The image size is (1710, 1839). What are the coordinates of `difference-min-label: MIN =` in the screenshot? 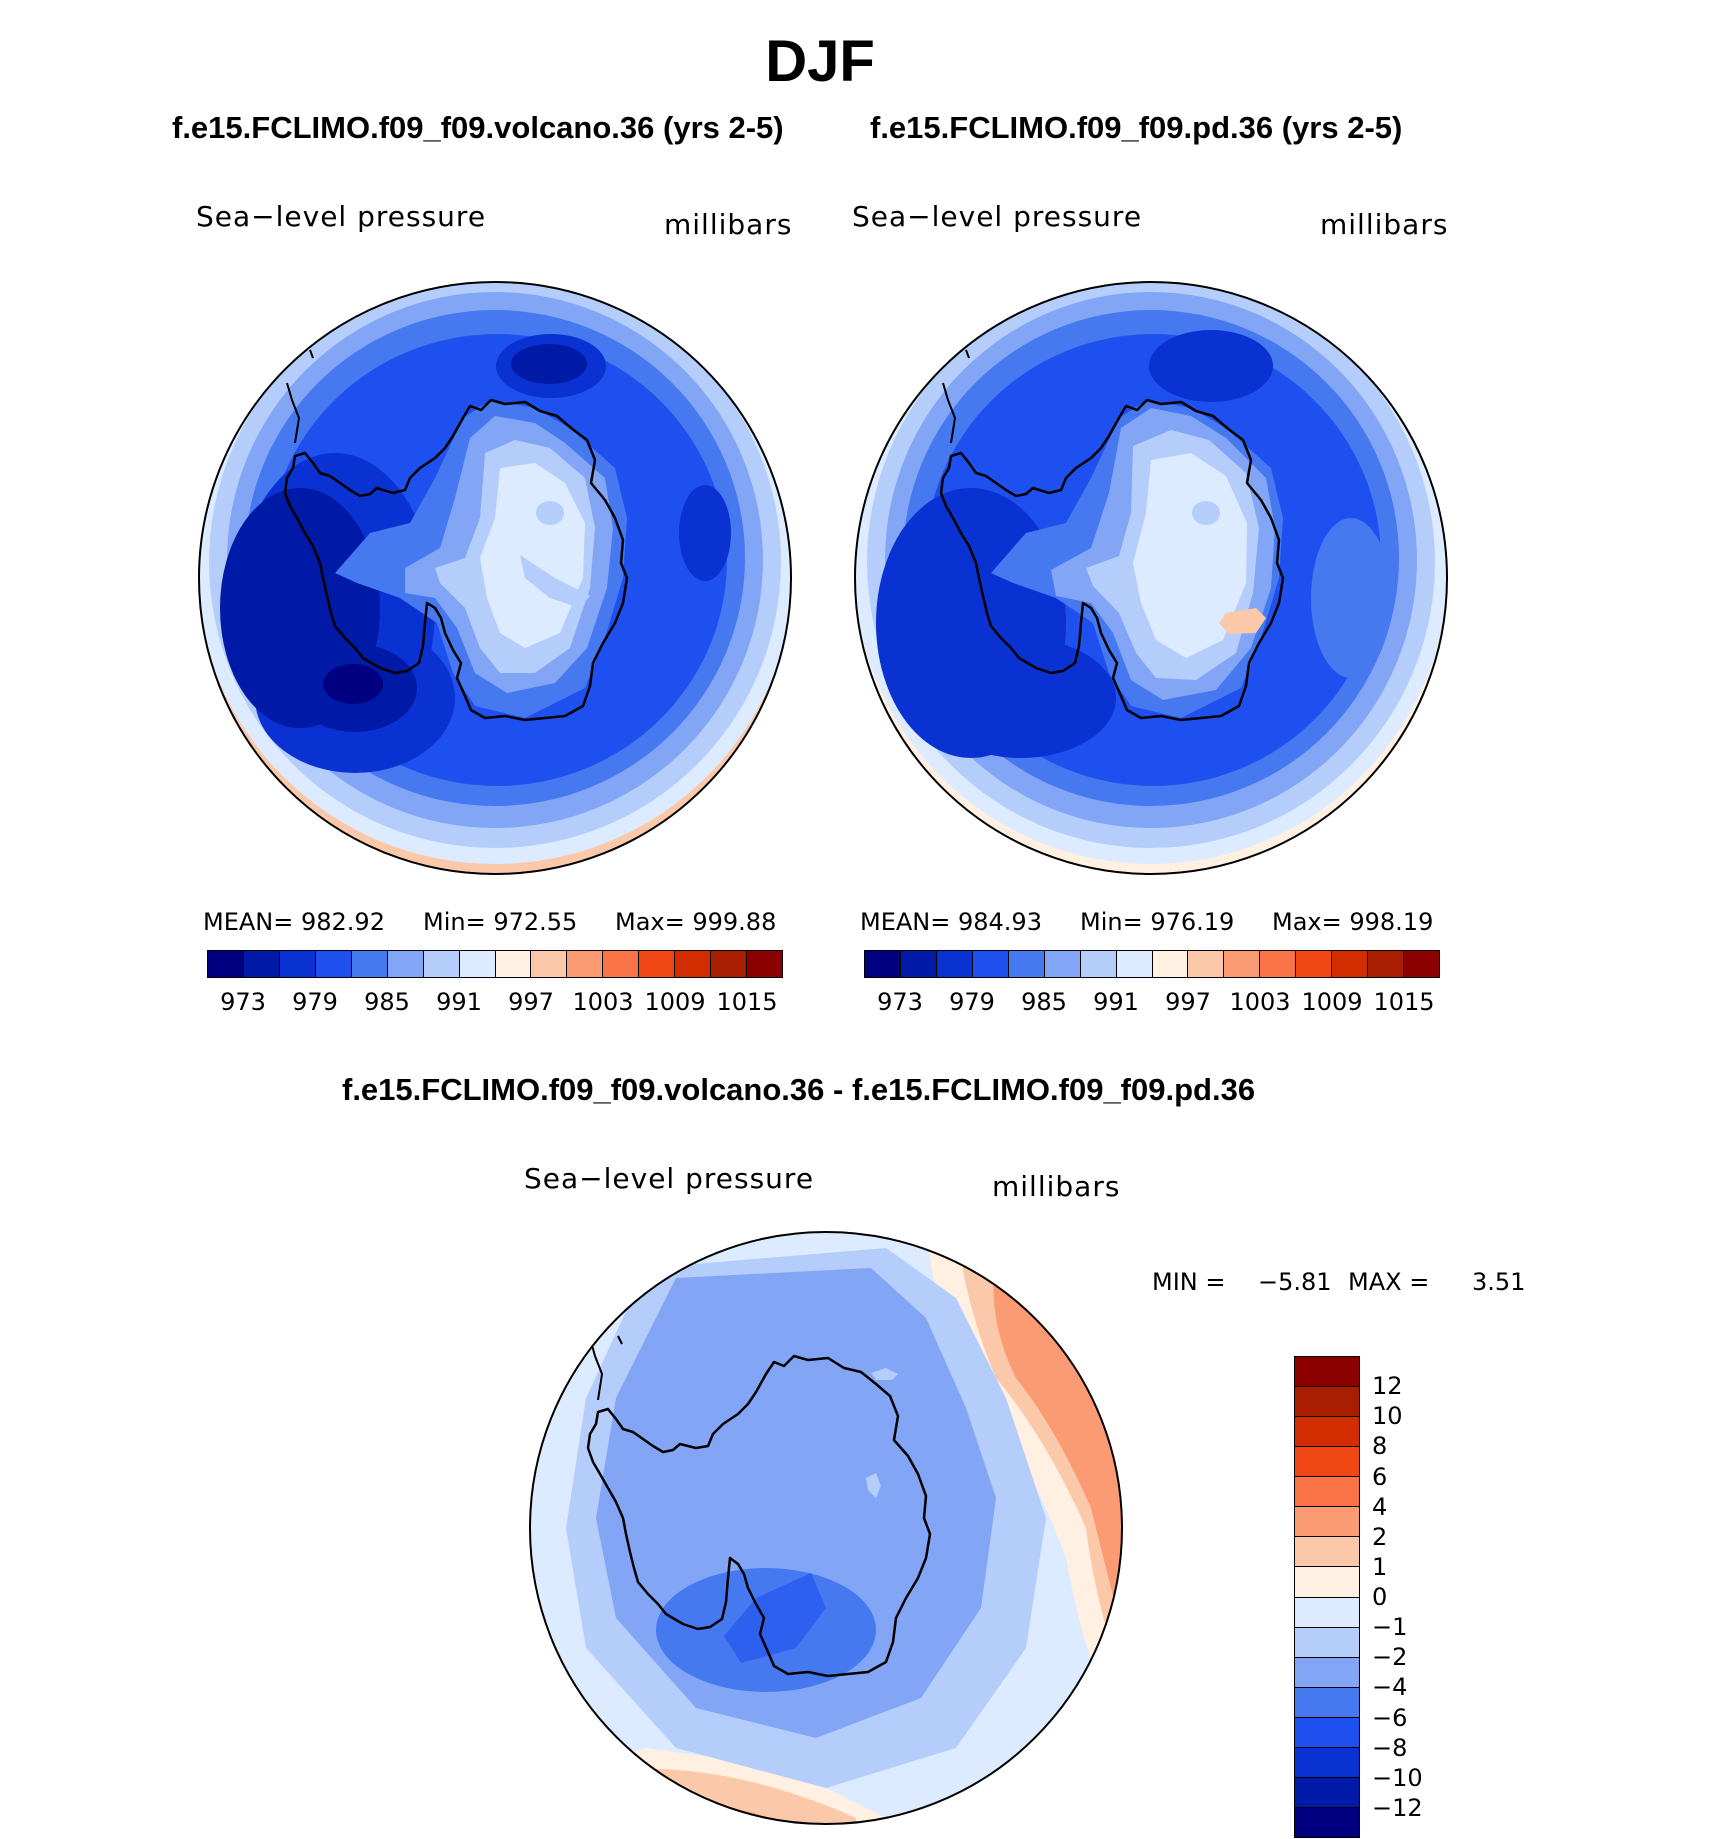 It's located at (1189, 1282).